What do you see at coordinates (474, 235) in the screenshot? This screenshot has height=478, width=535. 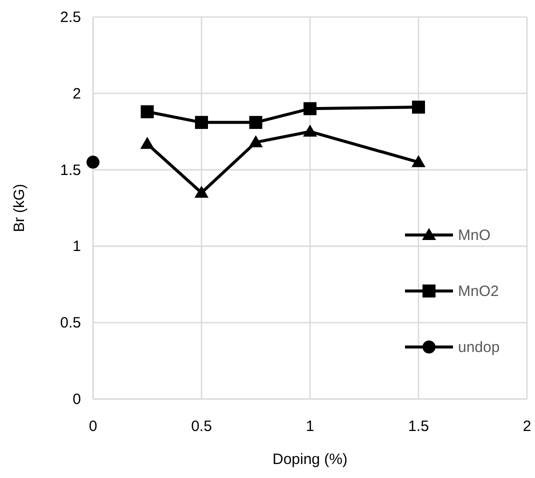 I see `legend-label: MnO` at bounding box center [474, 235].